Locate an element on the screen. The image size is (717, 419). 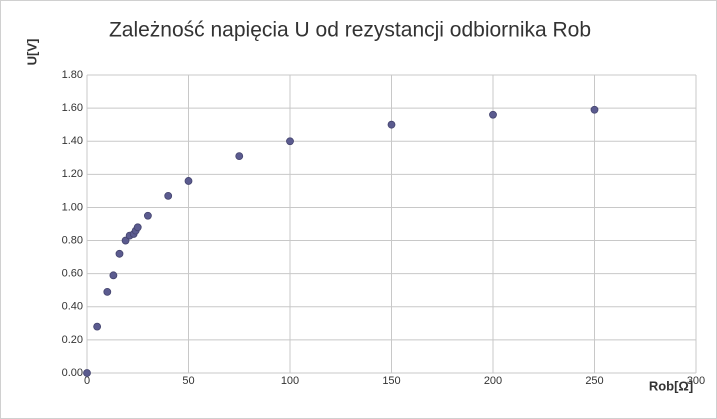
y-axis-label: U[V] is located at coordinates (31, 52).